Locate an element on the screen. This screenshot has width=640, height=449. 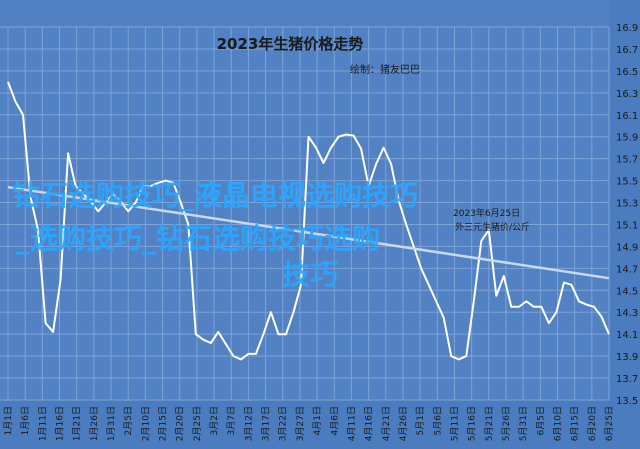
y-tick-label: 15.5 is located at coordinates (627, 182).